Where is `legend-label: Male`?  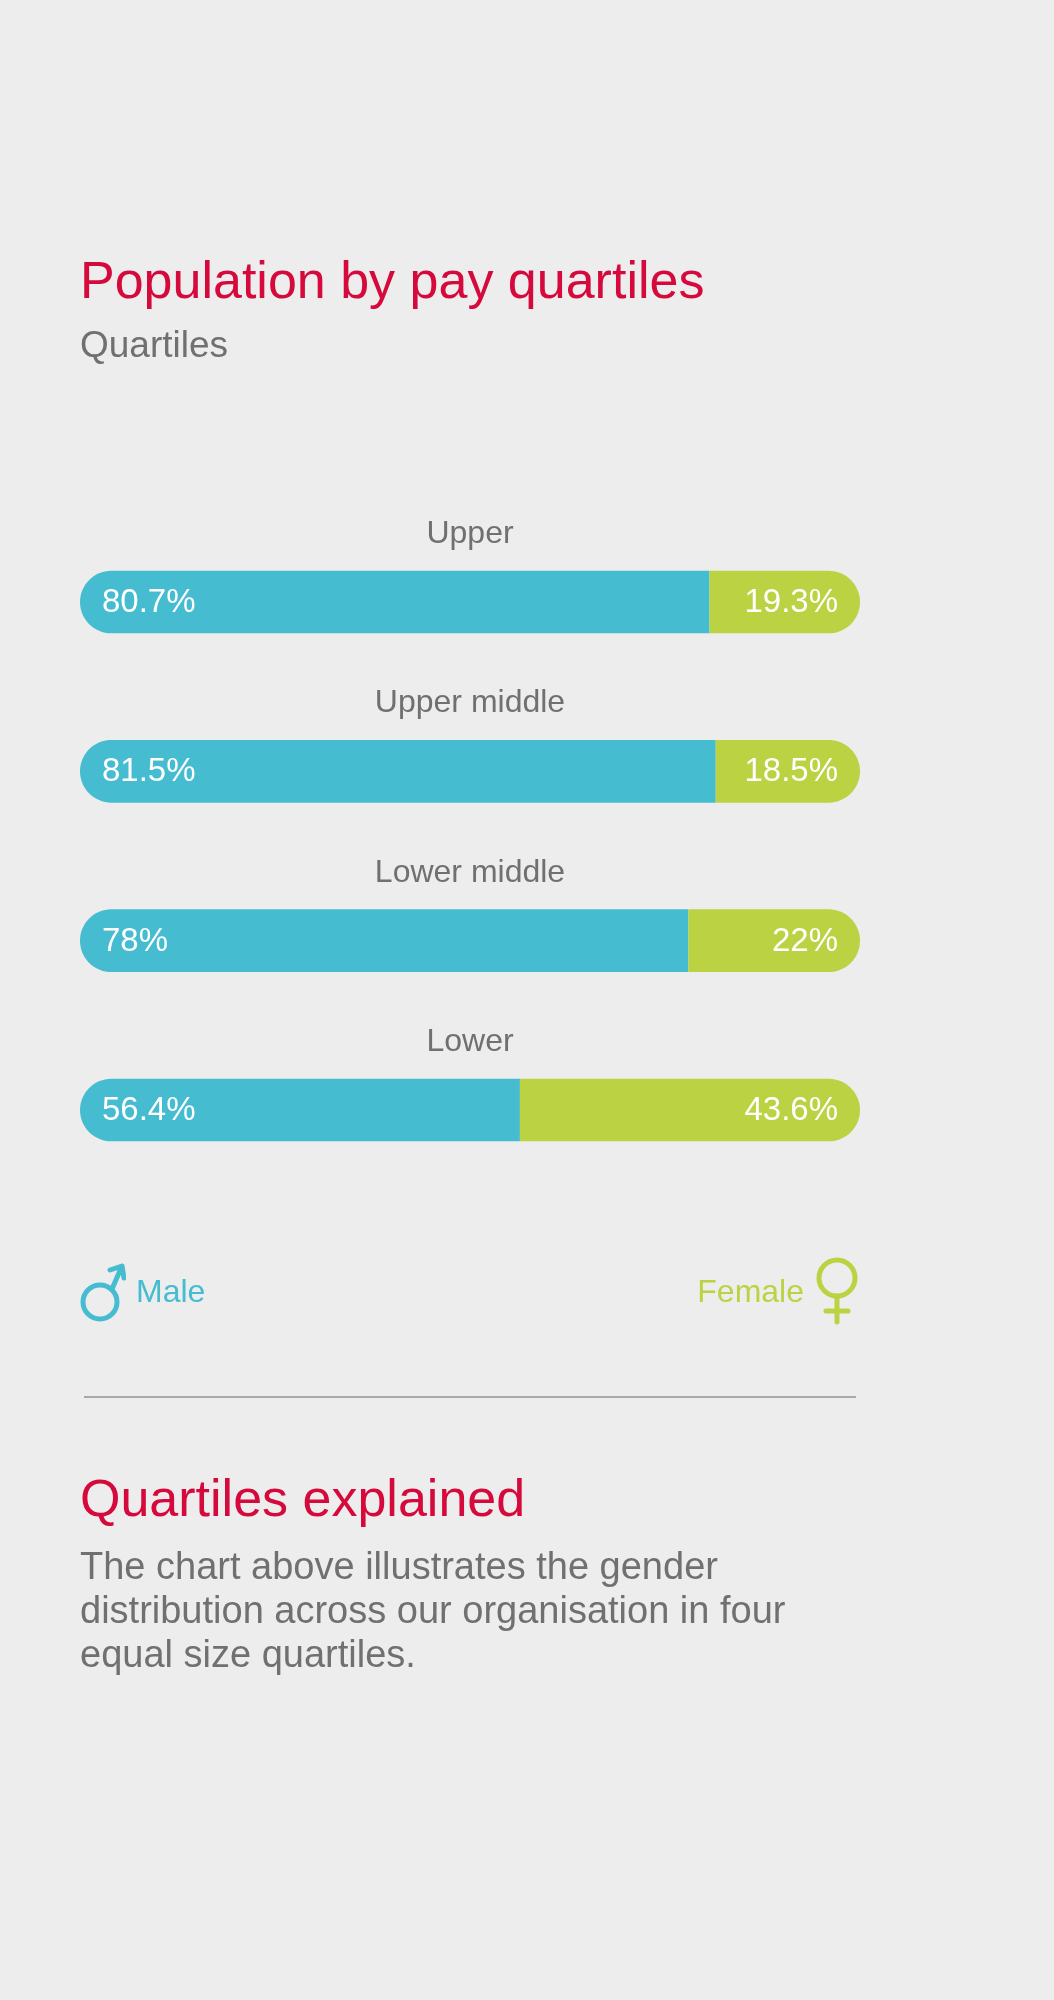 legend-label: Male is located at coordinates (171, 1291).